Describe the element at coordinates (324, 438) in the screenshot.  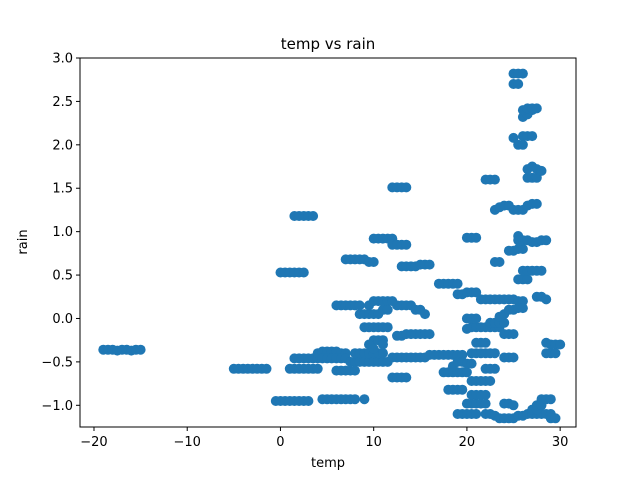
I see `x-axis-ticks: −20 −10 0 10 20 30` at that location.